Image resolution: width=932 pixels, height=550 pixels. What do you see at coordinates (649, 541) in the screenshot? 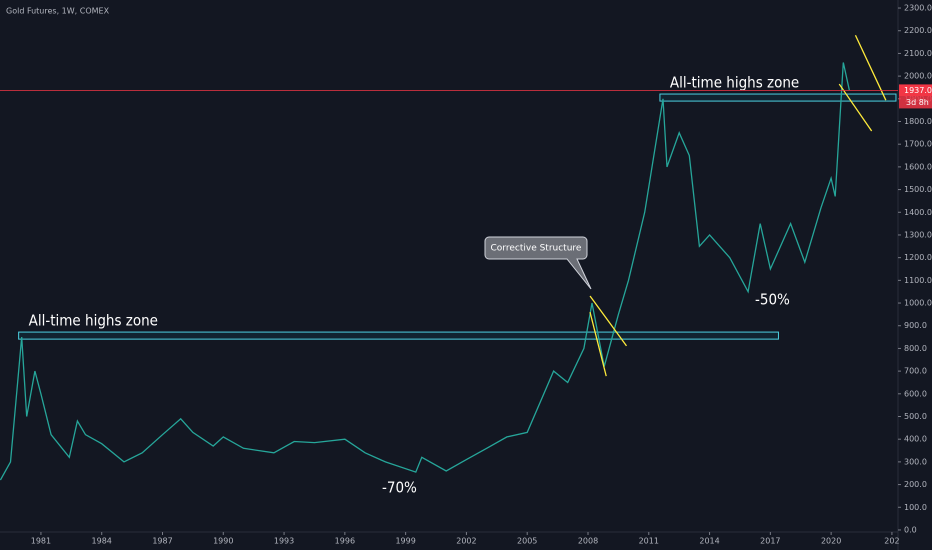
I see `x-tick-label: 2011` at bounding box center [649, 541].